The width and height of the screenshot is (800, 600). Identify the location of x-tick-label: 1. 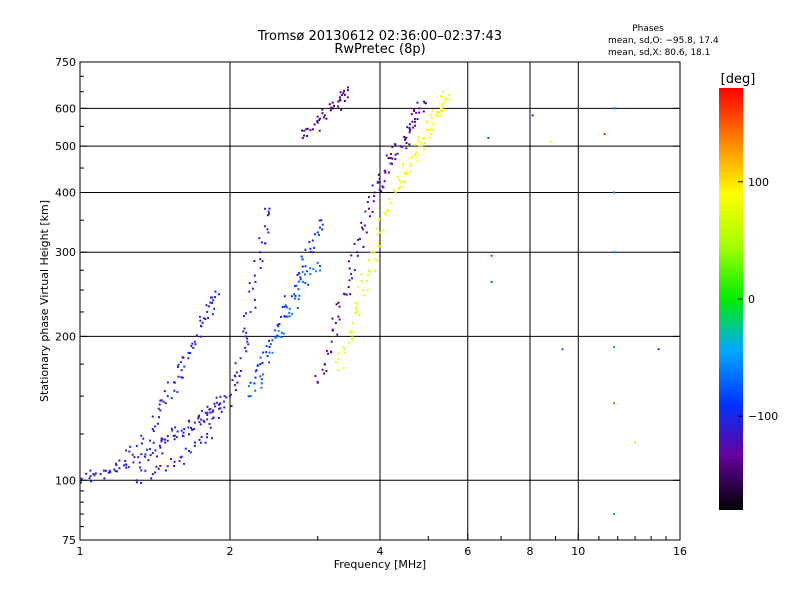
(80, 551).